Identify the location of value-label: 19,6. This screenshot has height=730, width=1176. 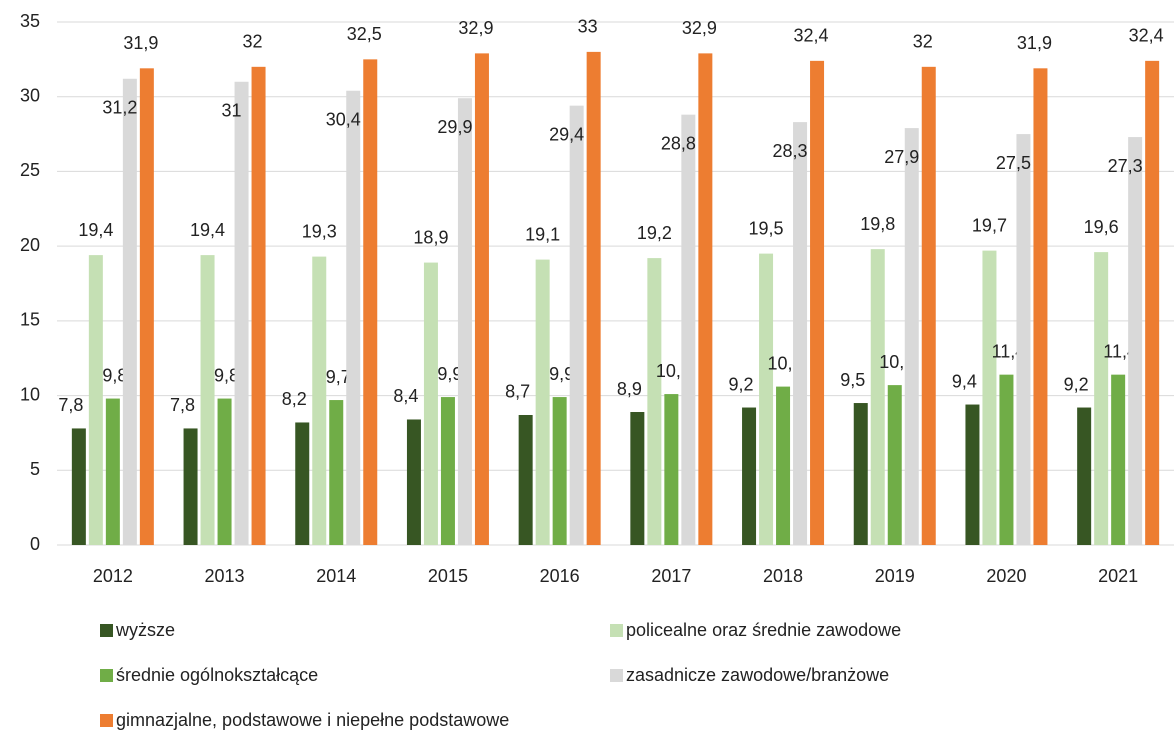
(1101, 227).